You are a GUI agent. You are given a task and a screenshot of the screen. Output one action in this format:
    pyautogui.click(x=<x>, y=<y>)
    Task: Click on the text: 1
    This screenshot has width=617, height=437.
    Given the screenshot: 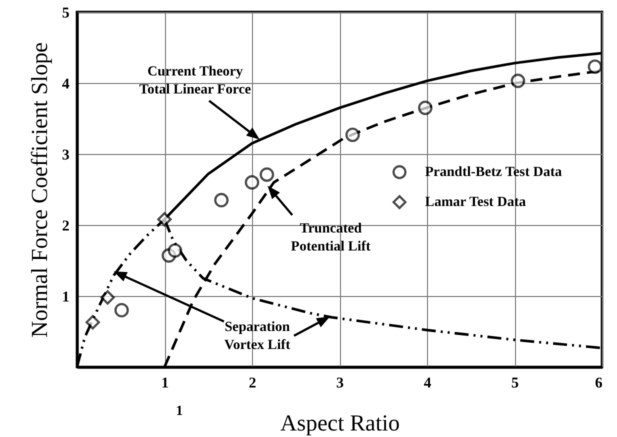 What is the action you would take?
    pyautogui.click(x=179, y=412)
    